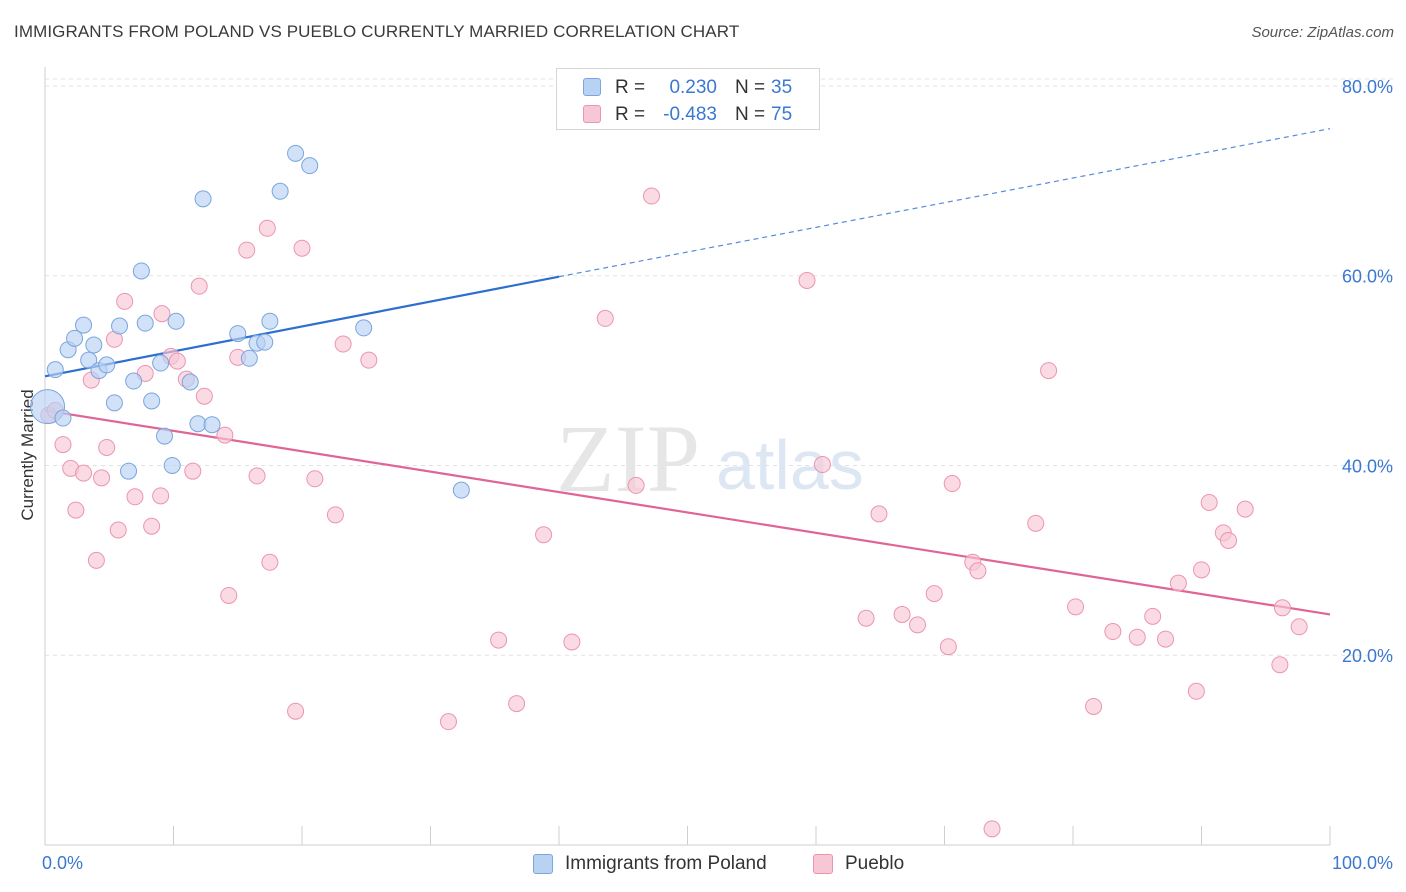 The width and height of the screenshot is (1406, 892). What do you see at coordinates (823, 864) in the screenshot?
I see `pueblo-legend-swatch` at bounding box center [823, 864].